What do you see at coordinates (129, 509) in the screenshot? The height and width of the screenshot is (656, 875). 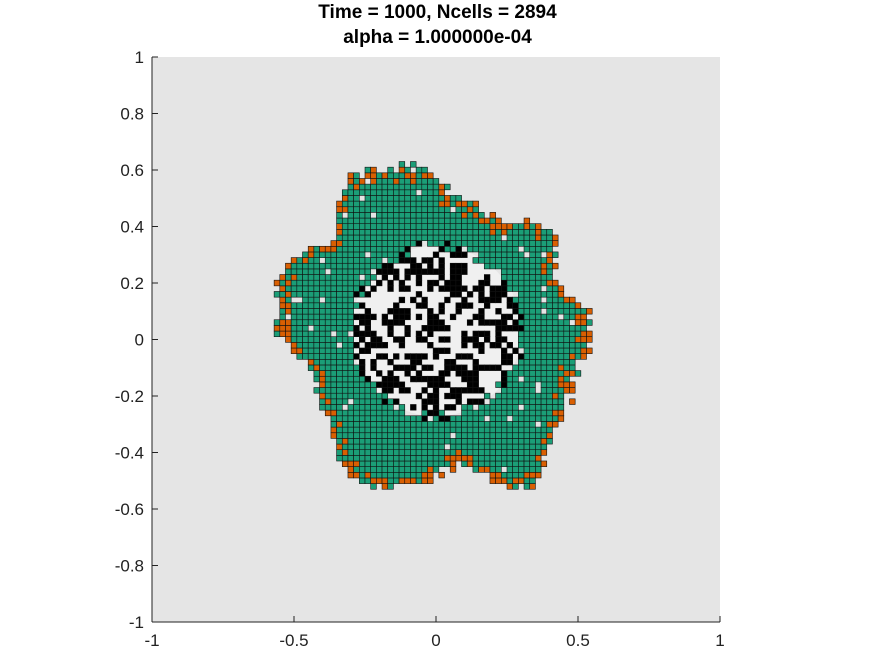 I see `y-tick-label: -0.6` at bounding box center [129, 509].